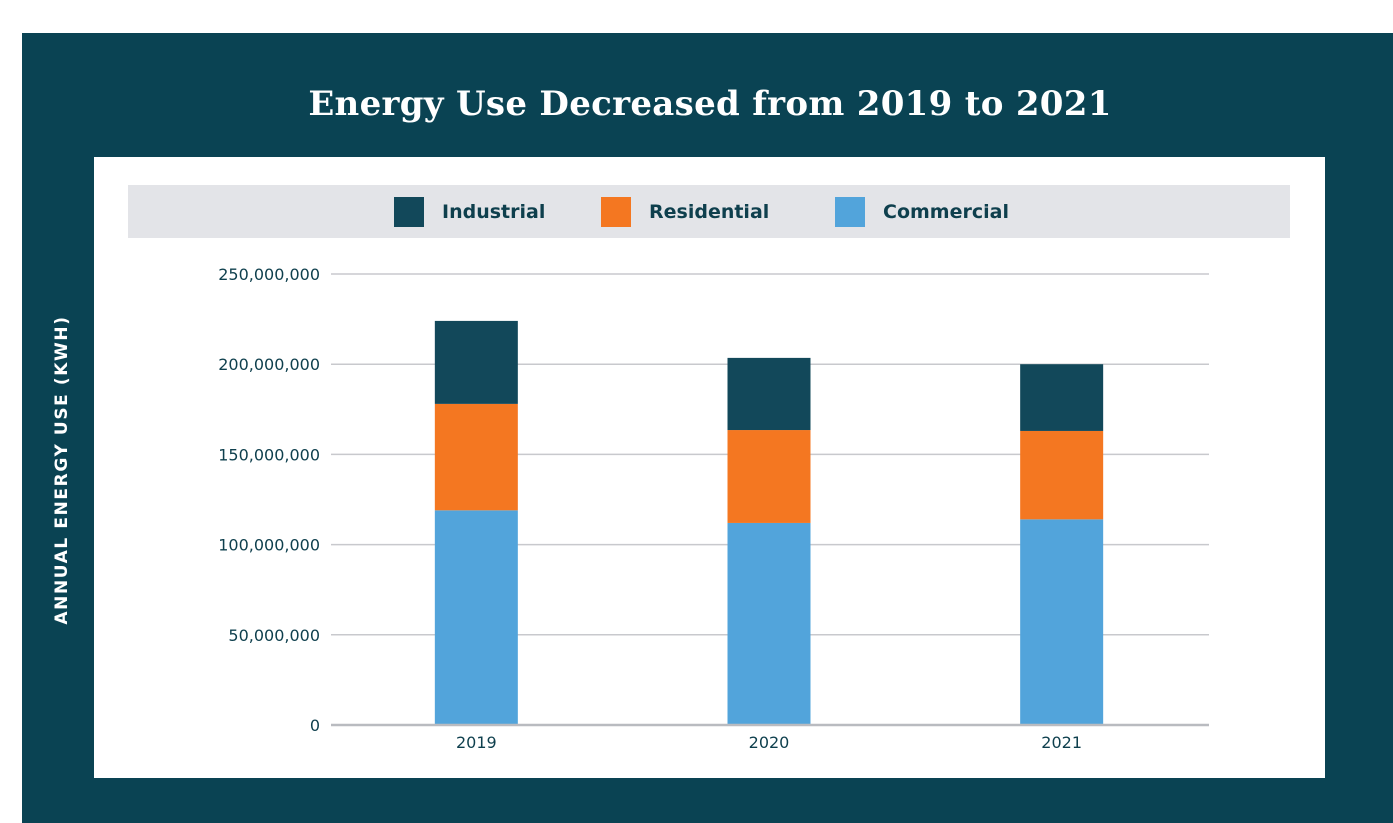 The image size is (1393, 823). I want to click on y-tick-label: 250,000,000, so click(269, 274).